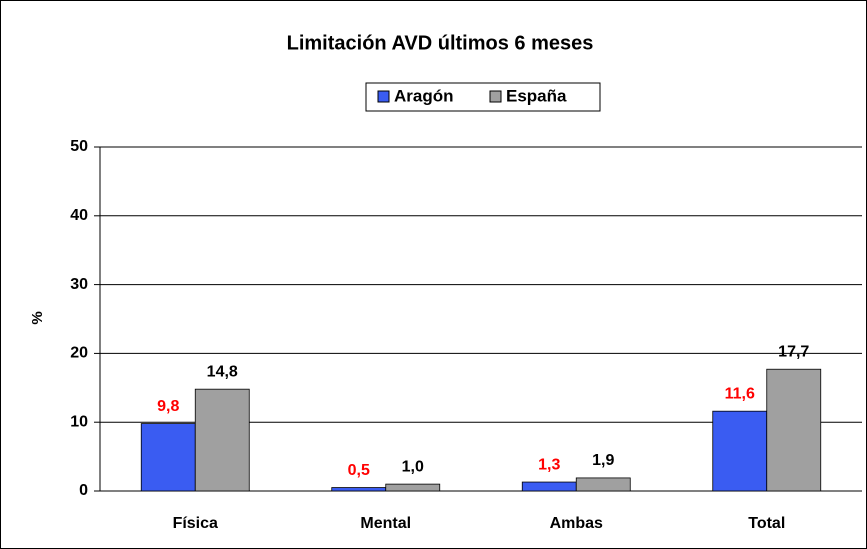  I want to click on y-tick-label: 0, so click(83, 490).